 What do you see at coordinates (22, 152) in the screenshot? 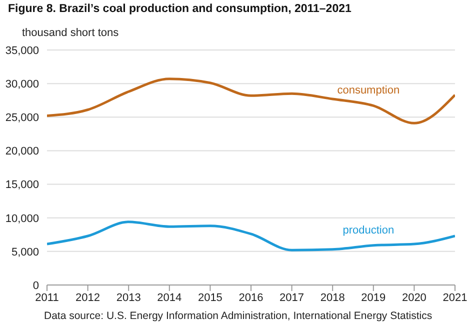
I see `y-tick-label: 20,000` at bounding box center [22, 152].